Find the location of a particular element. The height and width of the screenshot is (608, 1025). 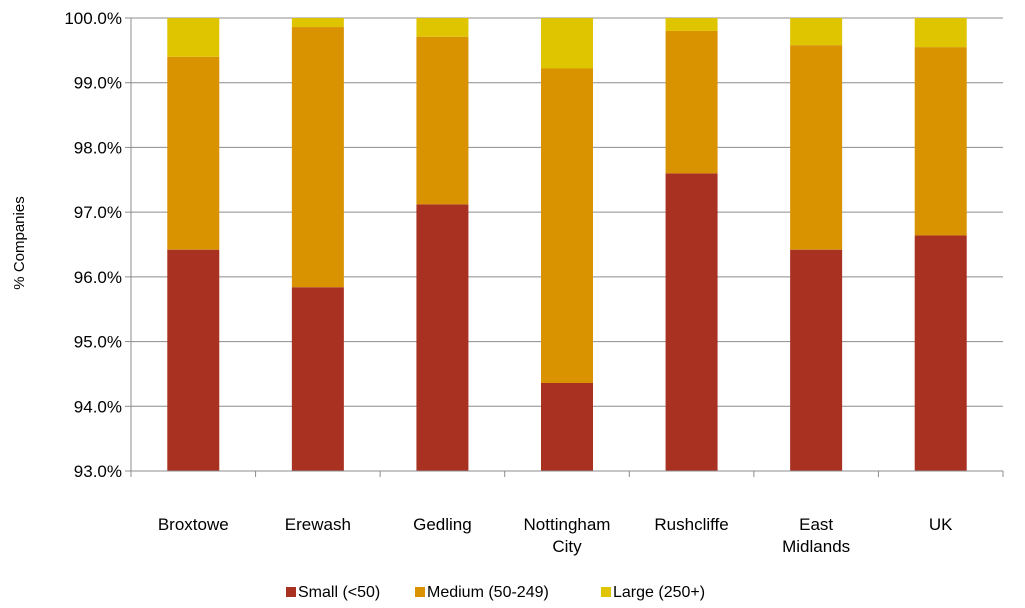

y-tick-label: 97.0% is located at coordinates (98, 212).